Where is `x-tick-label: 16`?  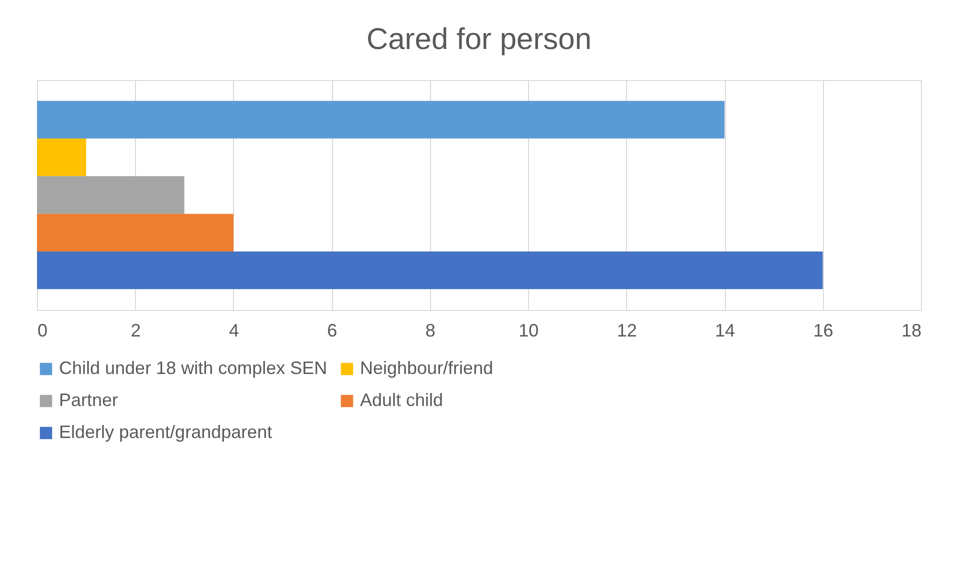 x-tick-label: 16 is located at coordinates (823, 330).